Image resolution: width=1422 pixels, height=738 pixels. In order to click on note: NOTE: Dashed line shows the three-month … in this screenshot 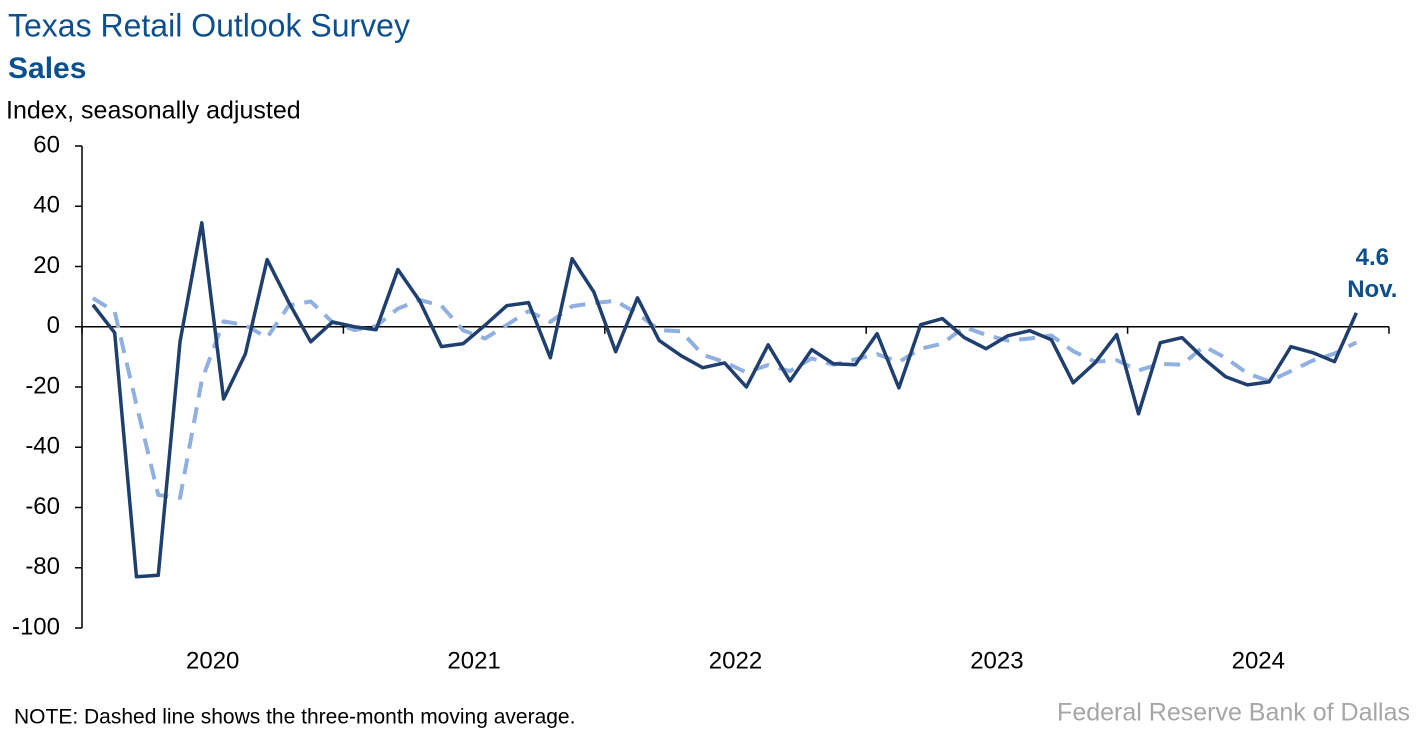, I will do `click(294, 717)`.